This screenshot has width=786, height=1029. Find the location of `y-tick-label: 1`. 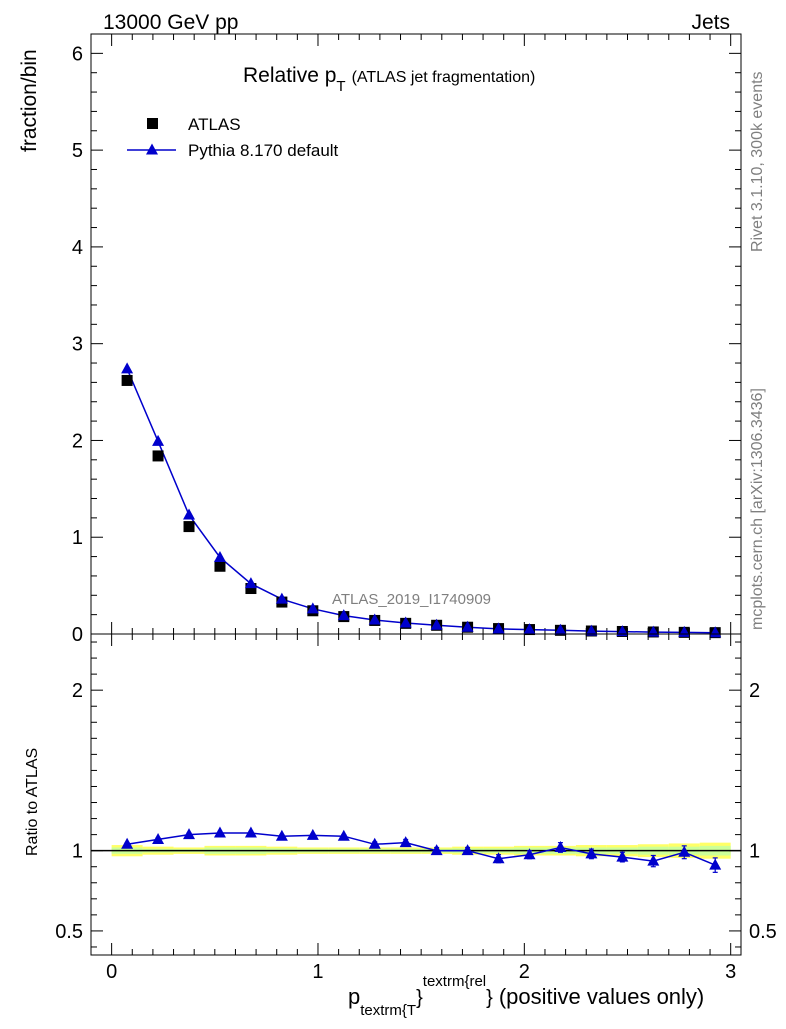

y-tick-label: 1 is located at coordinates (77, 538).